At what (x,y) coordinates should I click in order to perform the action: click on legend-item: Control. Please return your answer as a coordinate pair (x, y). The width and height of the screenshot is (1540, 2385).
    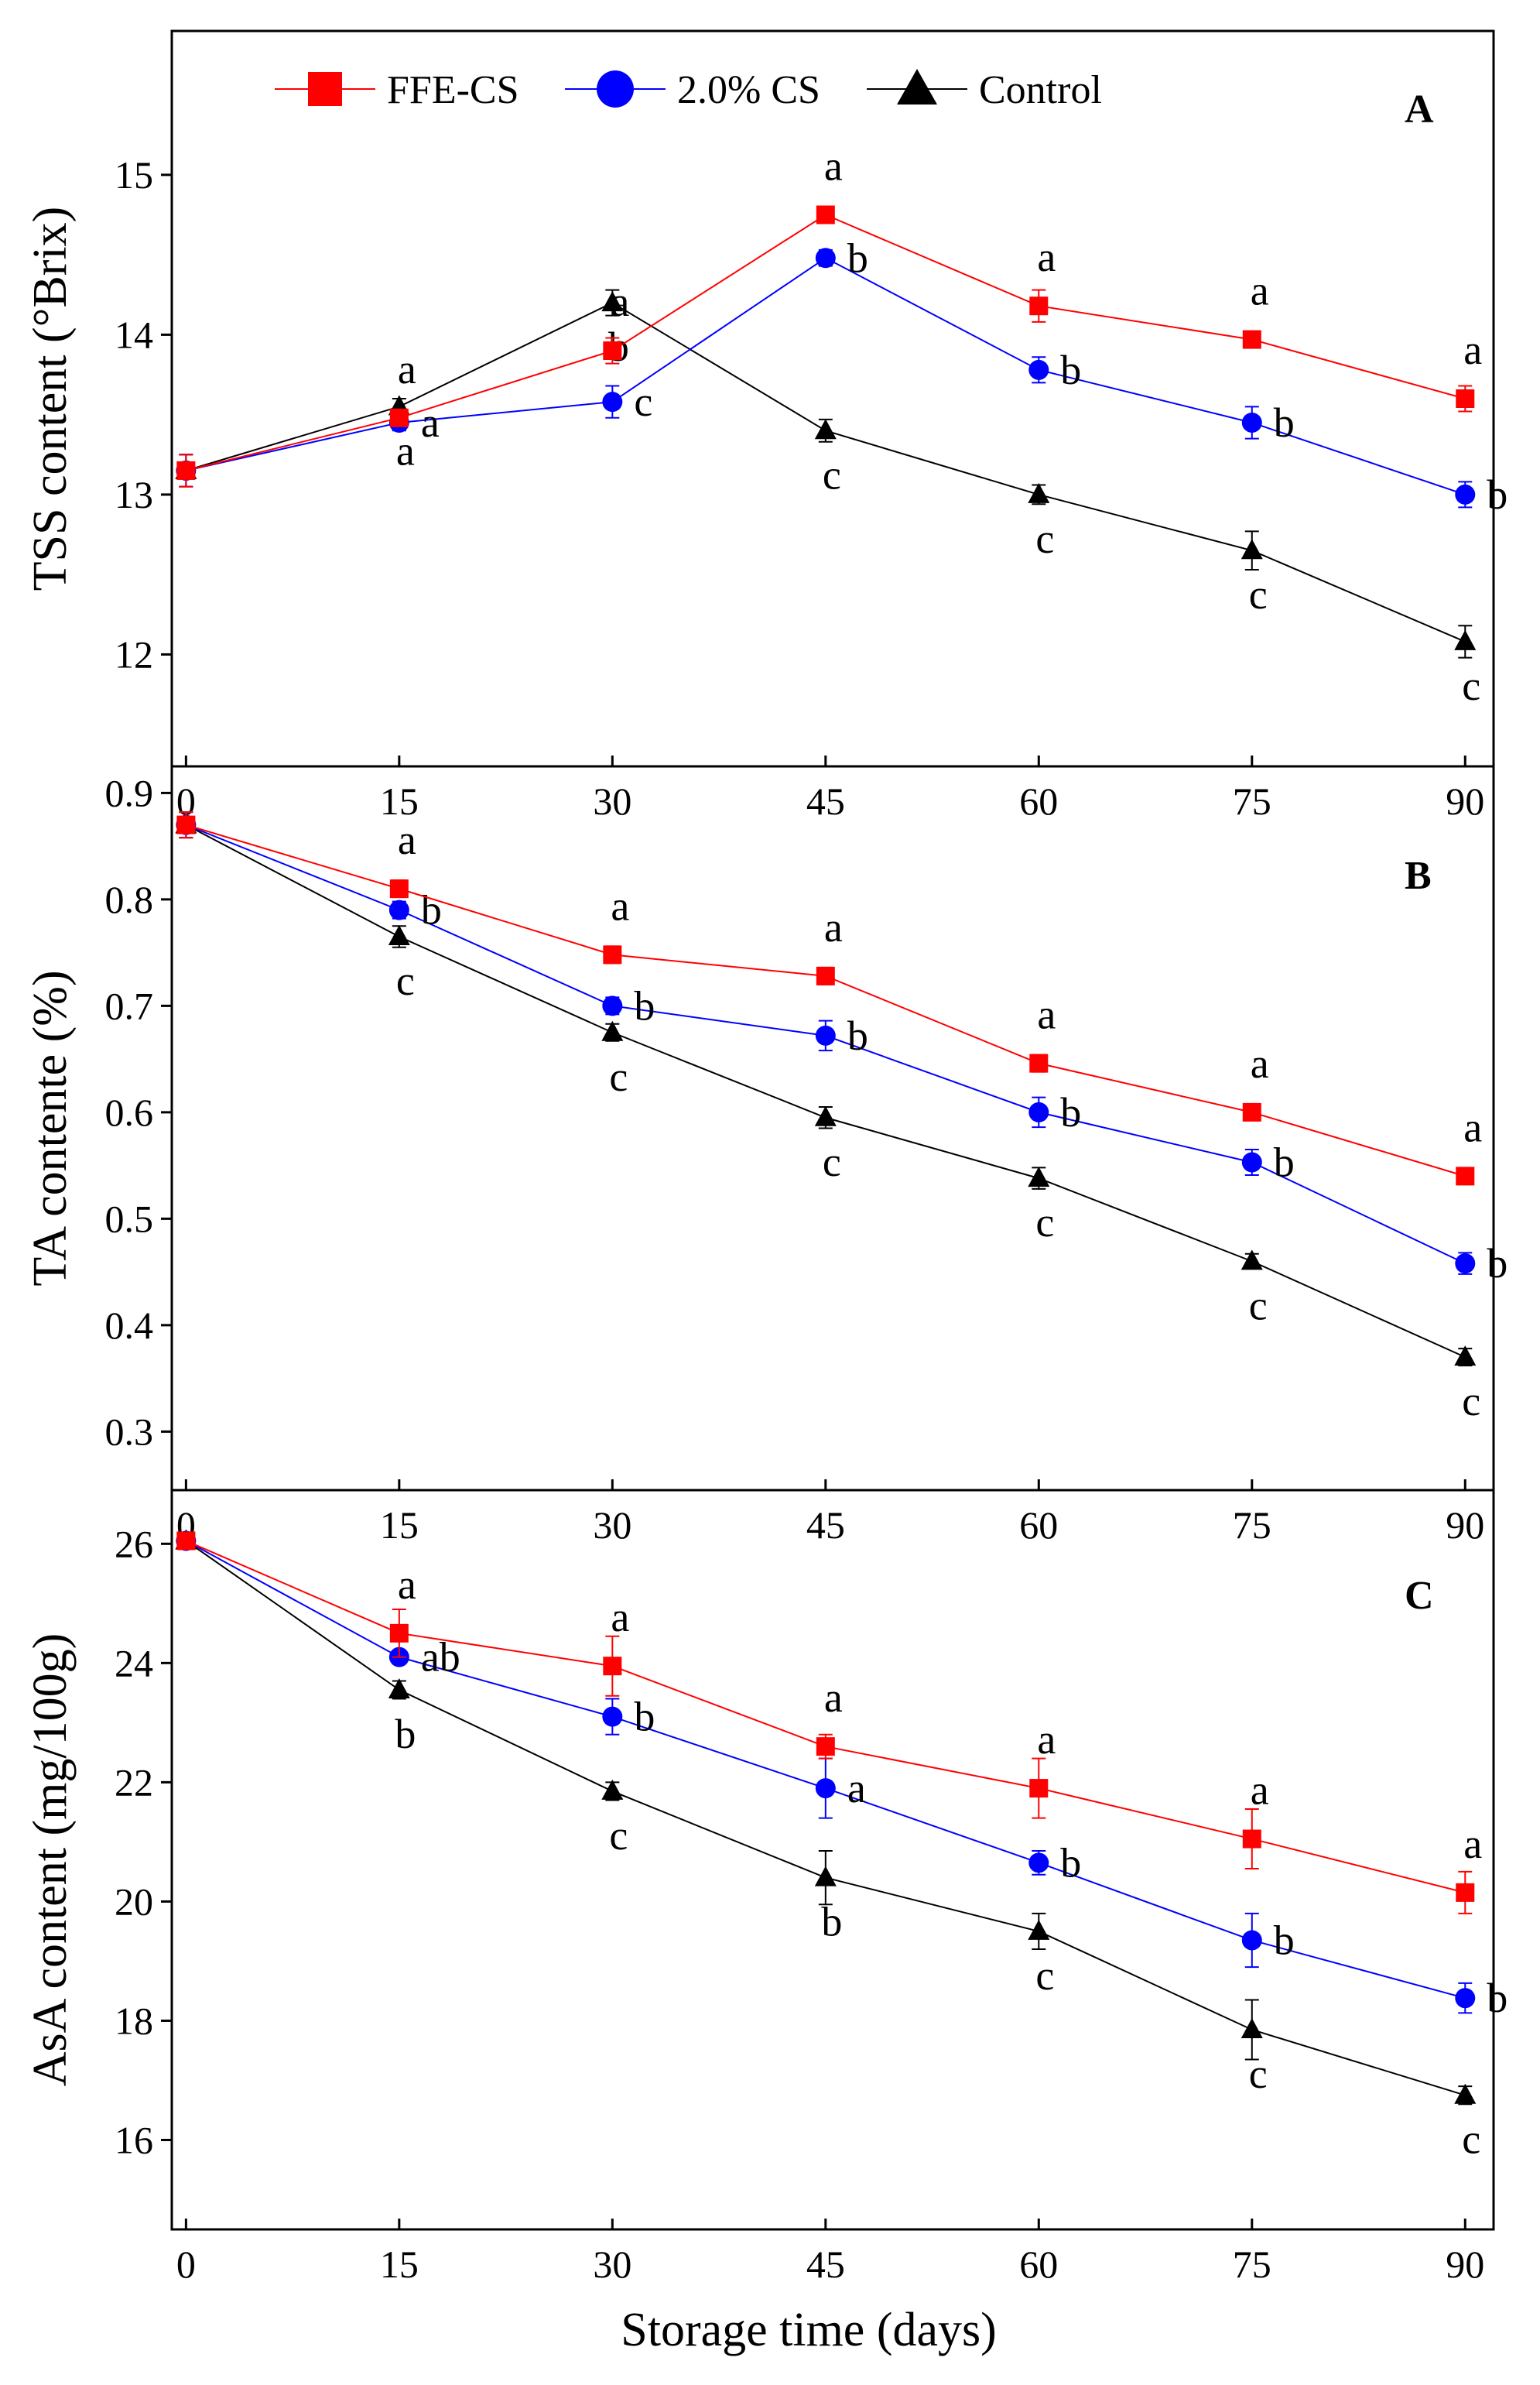
    Looking at the image, I should click on (984, 90).